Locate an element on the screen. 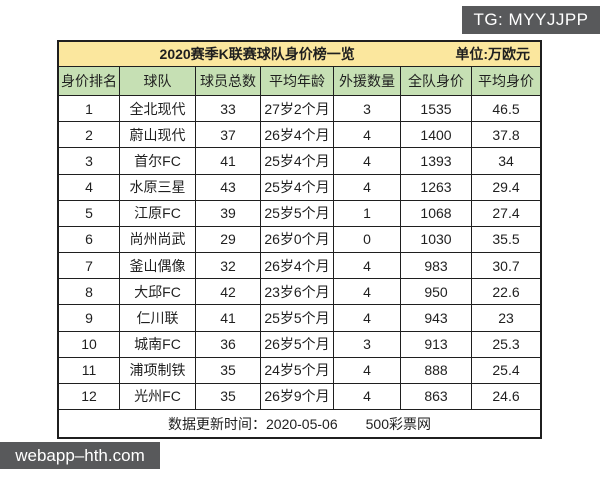 The image size is (600, 480). source-label: 500彩票网 is located at coordinates (398, 423).